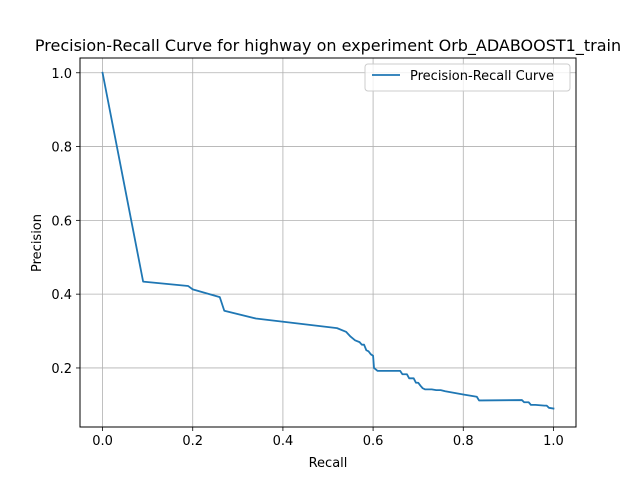 The image size is (640, 480). I want to click on x-tick-label: 0.4, so click(283, 441).